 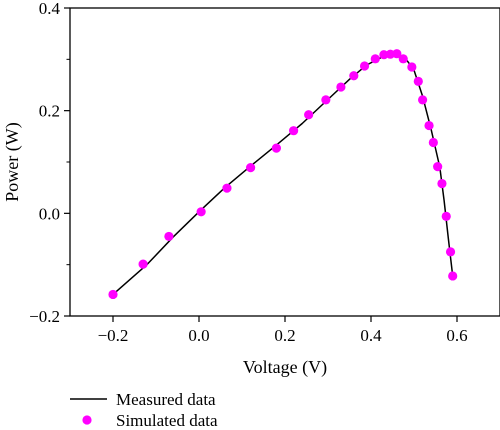 I want to click on y-axis-ticks: −0.2 0.0 0.2 0.4, so click(x=49, y=163).